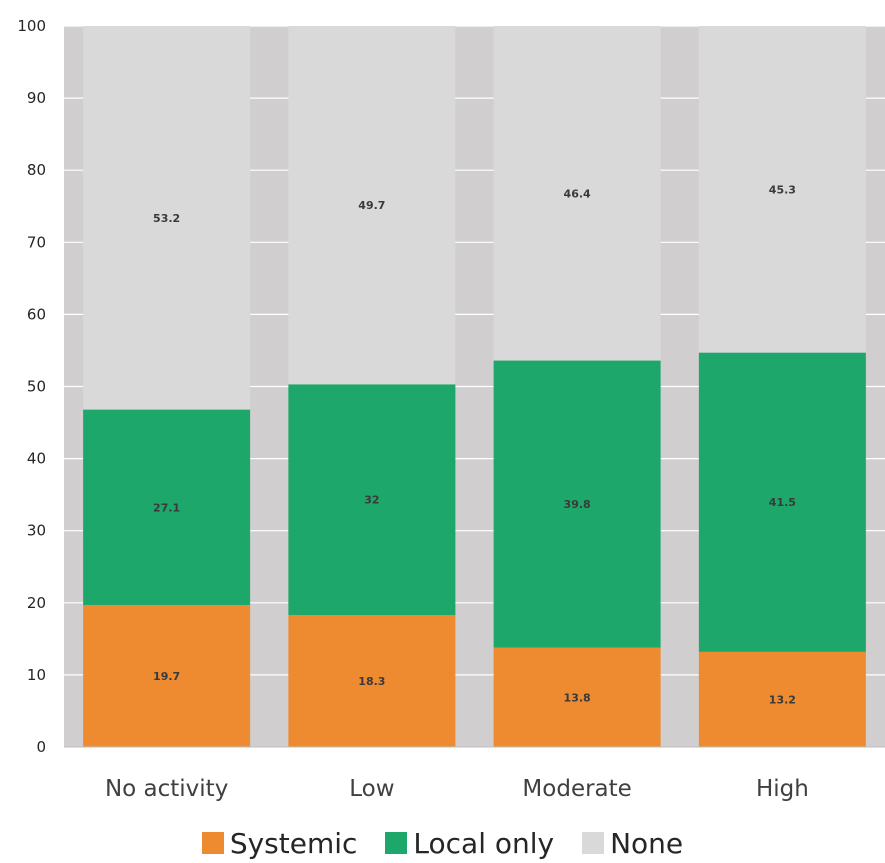  I want to click on data-label-systemic: 18.3, so click(371, 681).